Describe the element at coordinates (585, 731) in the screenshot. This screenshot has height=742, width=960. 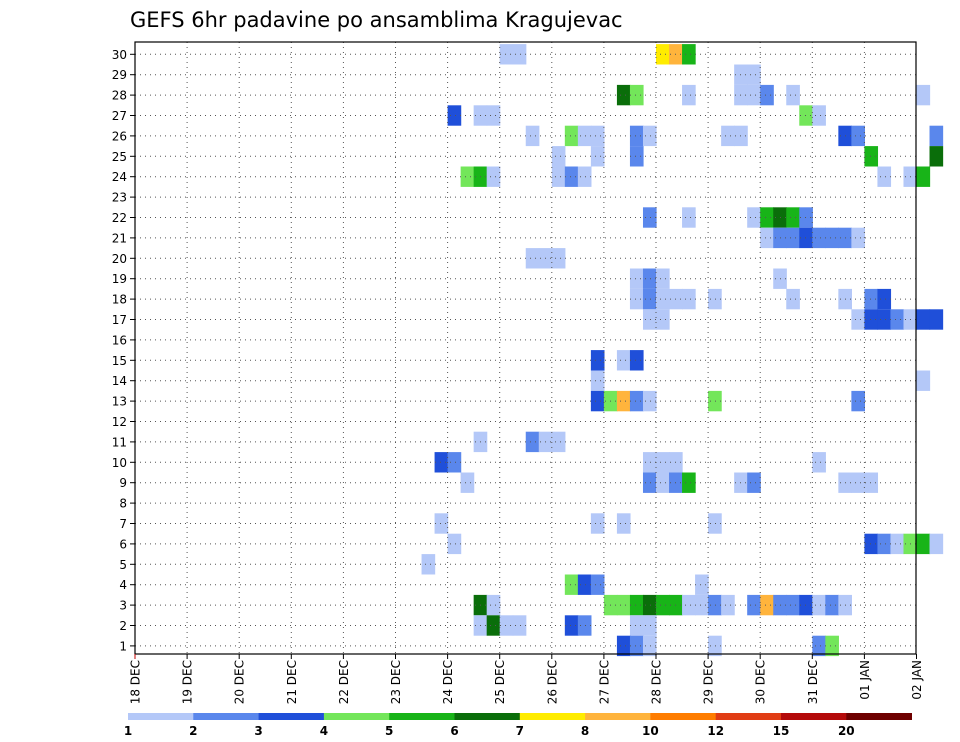
I see `colorbar-label: 8` at that location.